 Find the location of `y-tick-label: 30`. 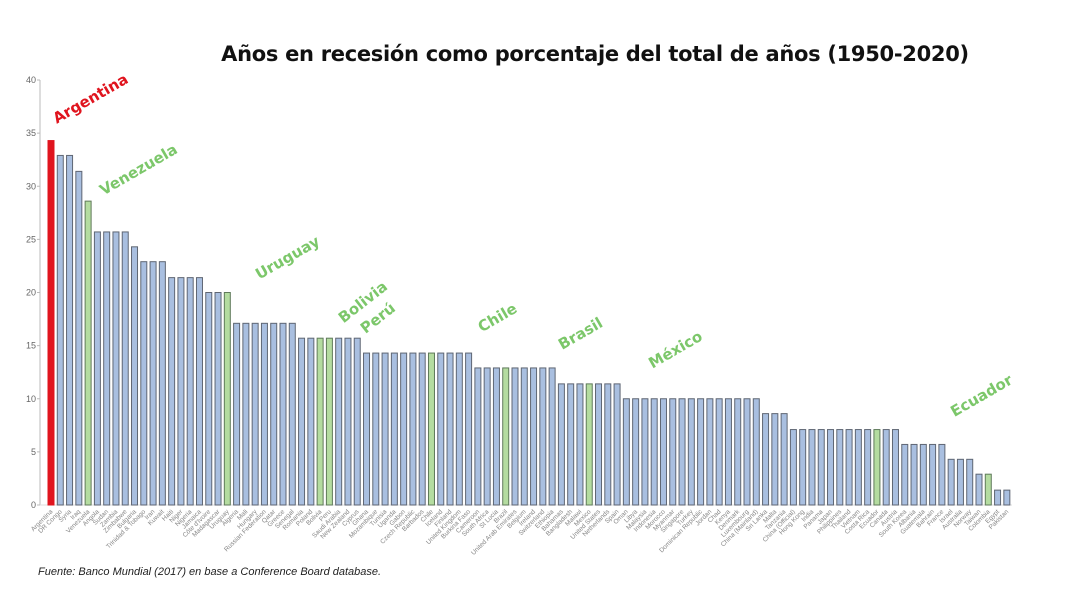

y-tick-label: 30 is located at coordinates (31, 186).